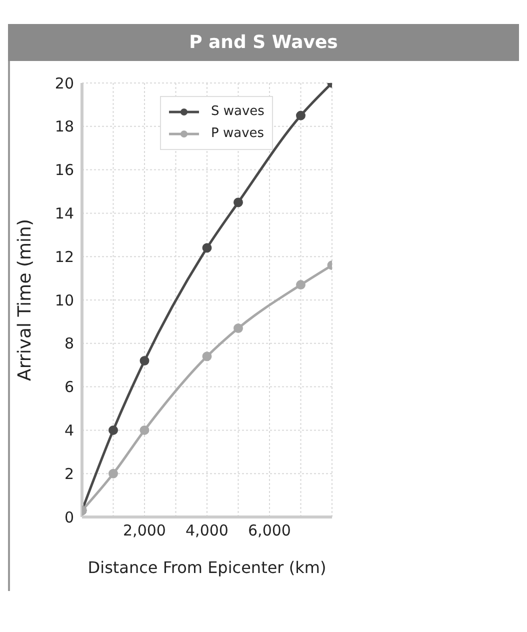 Image resolution: width=527 pixels, height=632 pixels. I want to click on y-tick-label: 12, so click(64, 257).